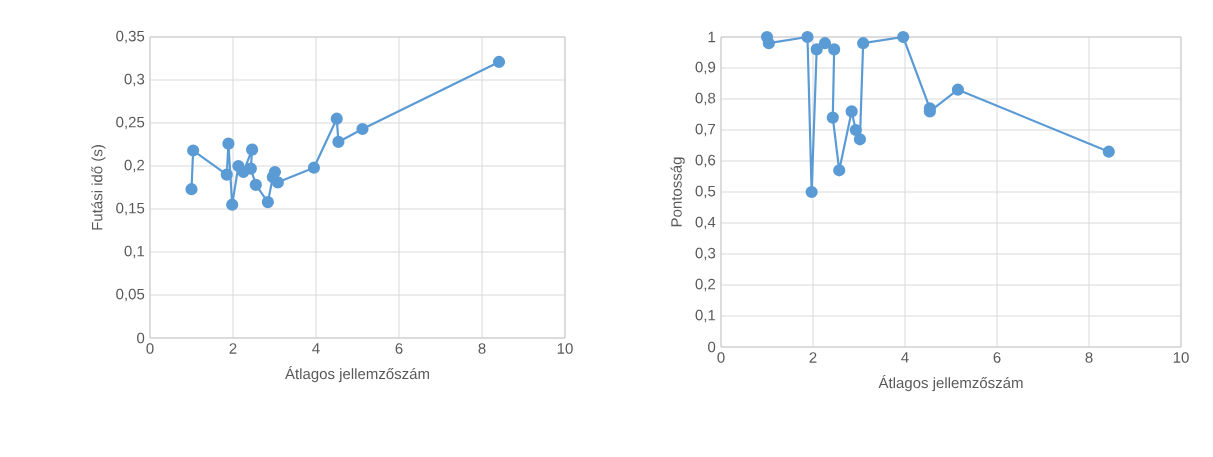 The width and height of the screenshot is (1213, 457). I want to click on y-tick-label: 0,15, so click(130, 209).